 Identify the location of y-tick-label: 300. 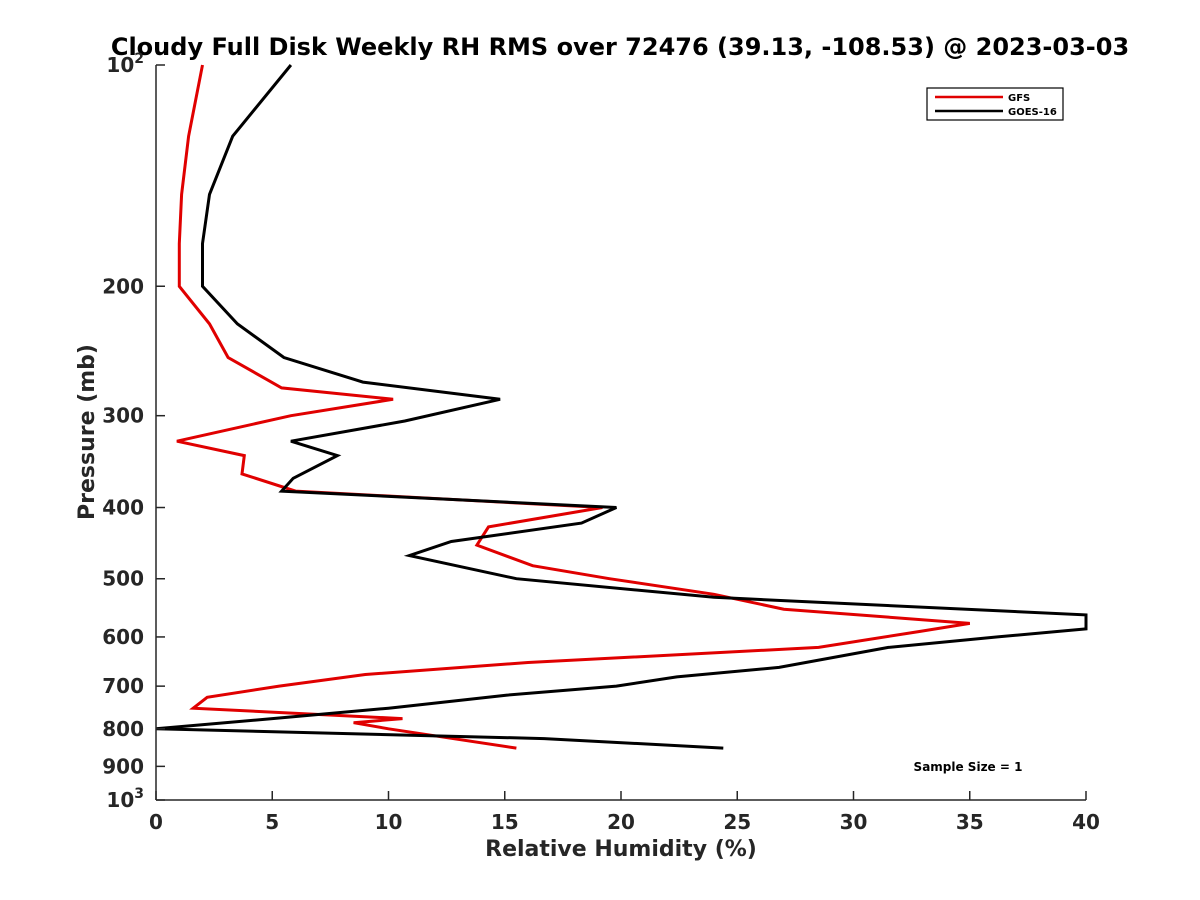
(123, 416).